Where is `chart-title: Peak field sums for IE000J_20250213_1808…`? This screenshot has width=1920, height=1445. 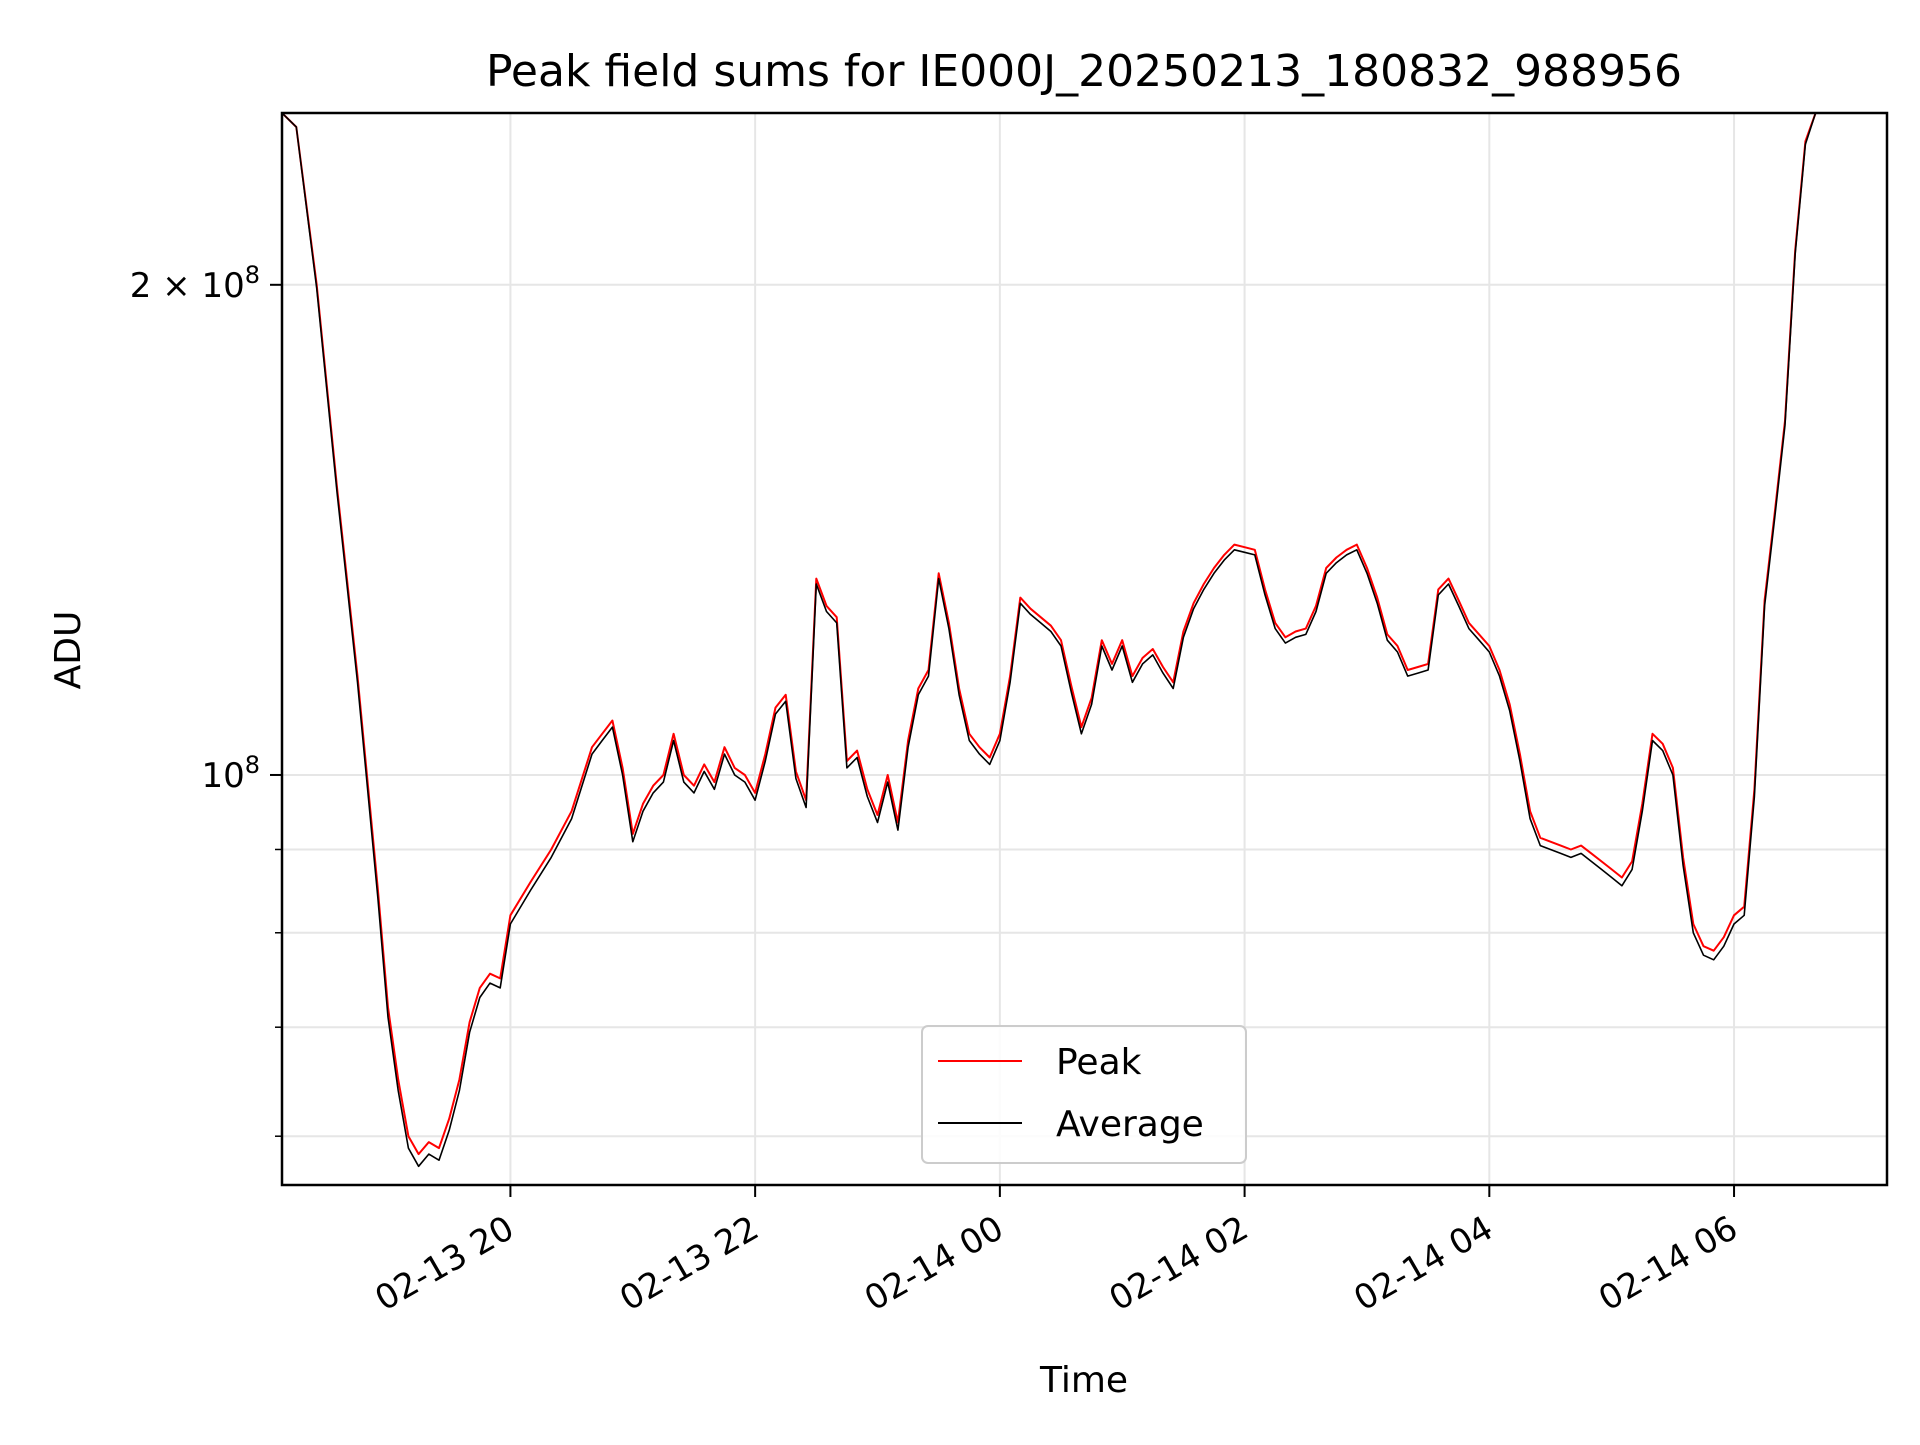
chart-title: Peak field sums for IE000J_20250213_1808… is located at coordinates (1084, 71).